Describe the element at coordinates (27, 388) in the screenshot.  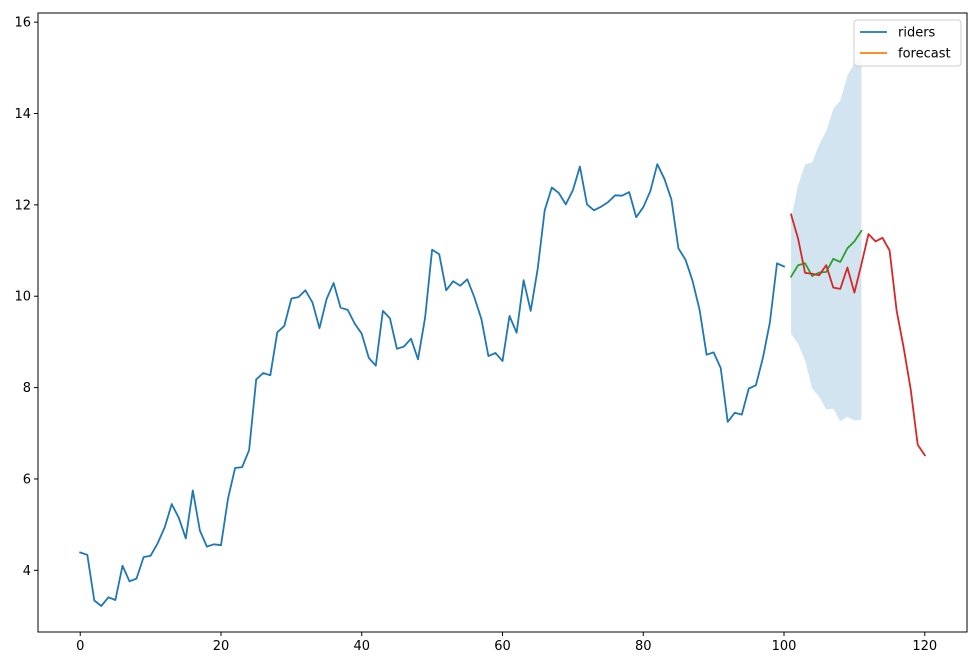
I see `y-tick-label: 8` at that location.